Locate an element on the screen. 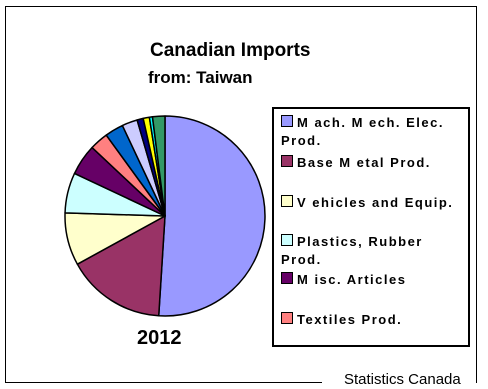  legend-label: V ehicles and Equip. is located at coordinates (375, 202).